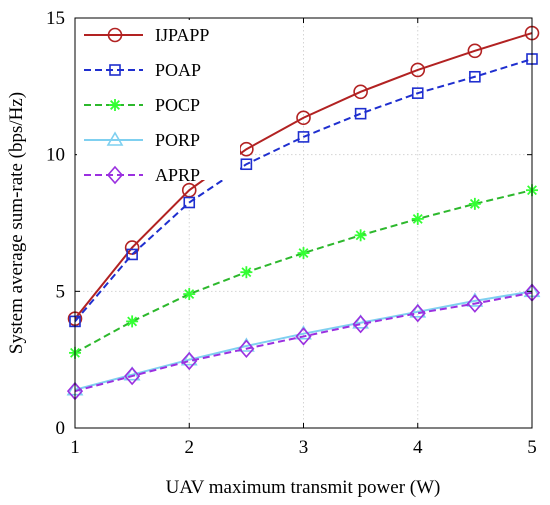 Image resolution: width=550 pixels, height=505 pixels. What do you see at coordinates (177, 175) in the screenshot?
I see `legend-label: APRP` at bounding box center [177, 175].